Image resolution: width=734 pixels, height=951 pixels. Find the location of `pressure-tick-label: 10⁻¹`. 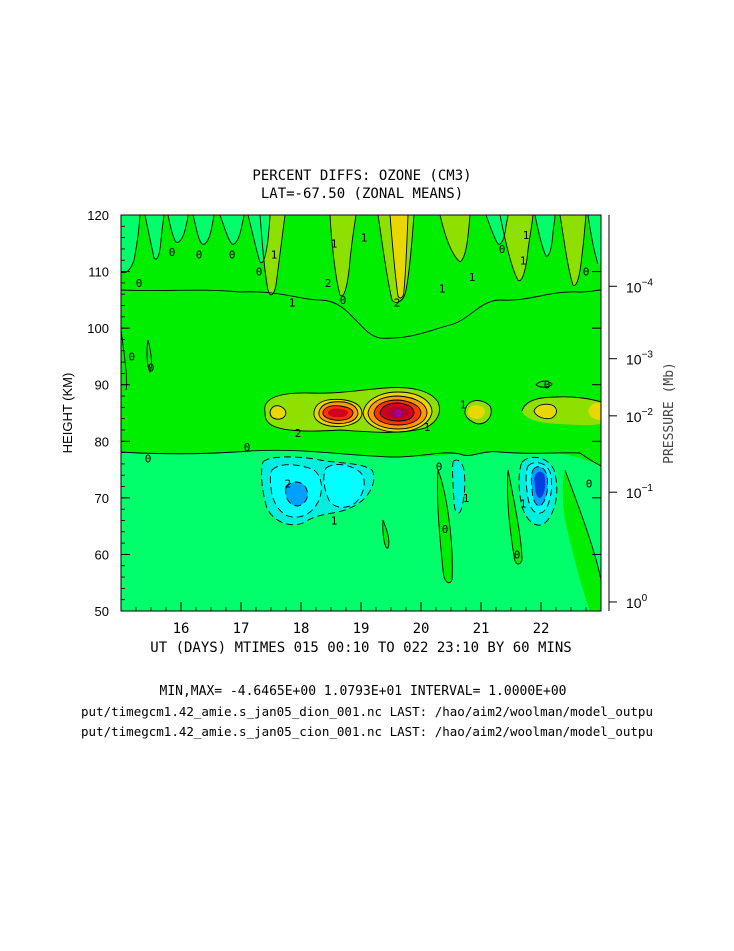

pressure-tick-label: 10⁻¹ is located at coordinates (639, 492).